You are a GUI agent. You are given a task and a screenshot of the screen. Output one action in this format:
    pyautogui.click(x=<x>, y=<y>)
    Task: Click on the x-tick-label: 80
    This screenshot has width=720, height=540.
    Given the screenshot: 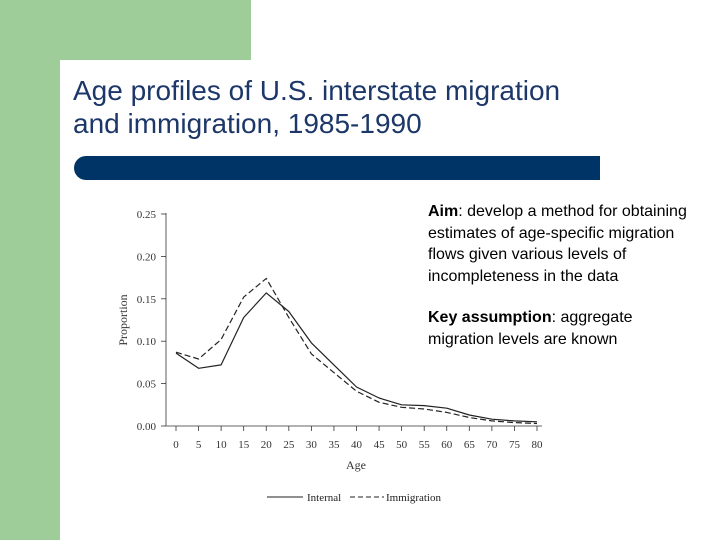 What is the action you would take?
    pyautogui.click(x=538, y=445)
    